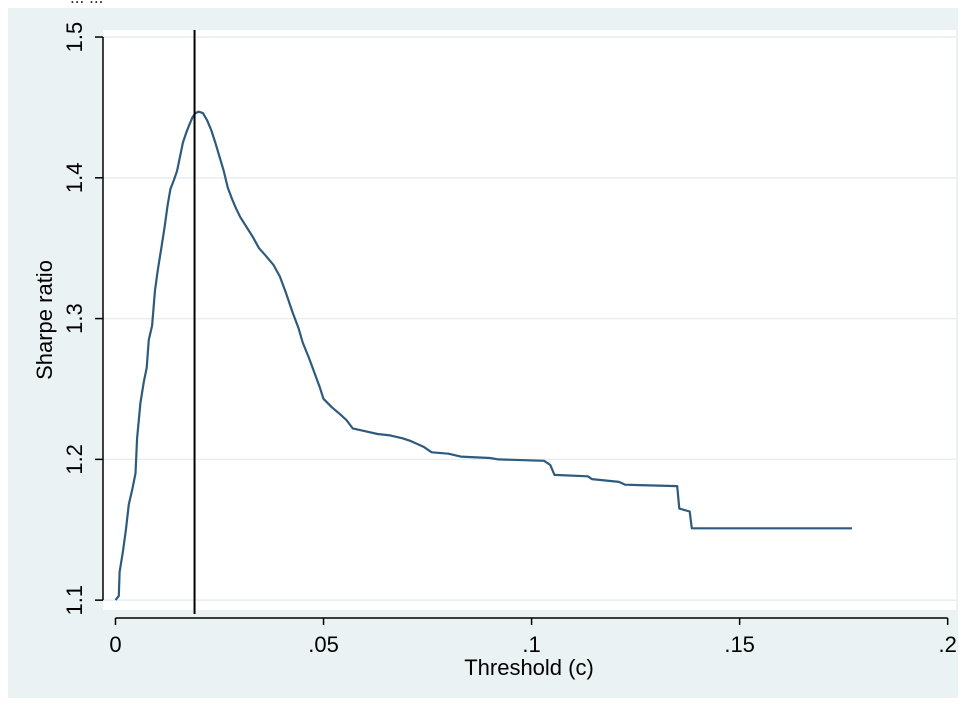  What do you see at coordinates (529, 667) in the screenshot?
I see `x-axis-label: Threshold (c)` at bounding box center [529, 667].